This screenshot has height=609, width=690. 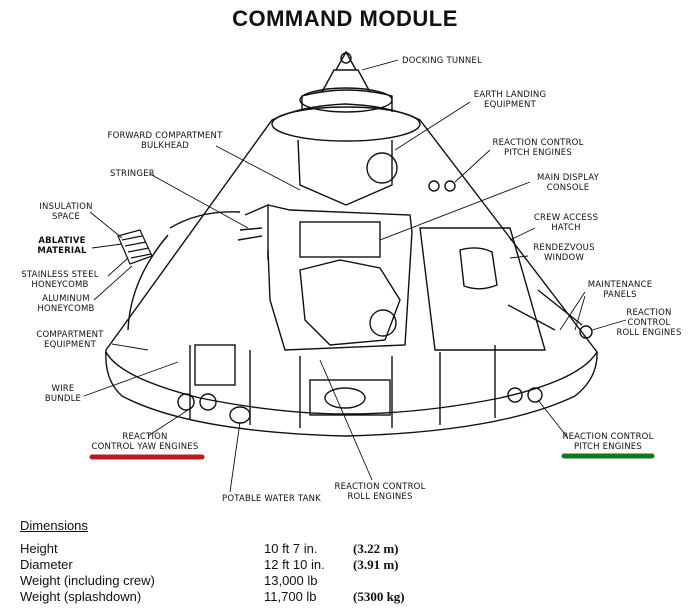 What do you see at coordinates (380, 497) in the screenshot?
I see `label-rc-roll-bottom-line2: ROLL ENGINES` at bounding box center [380, 497].